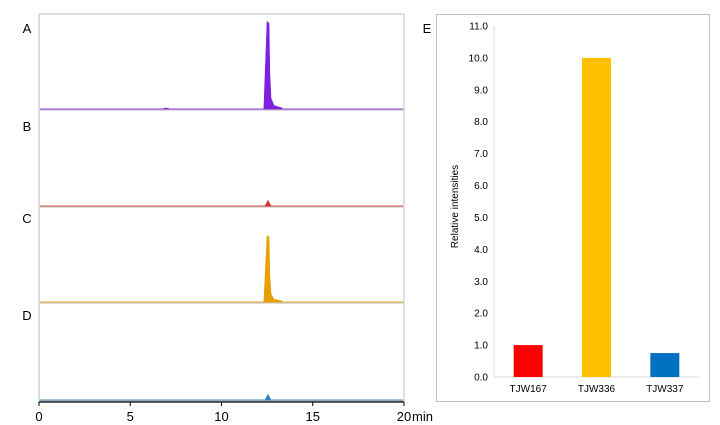 This screenshot has height=425, width=720. I want to click on category-label: TJW167, so click(529, 389).